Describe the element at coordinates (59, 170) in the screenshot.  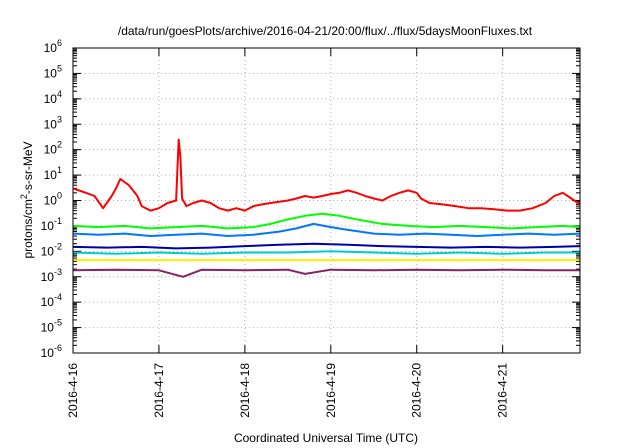
I see `y-tick-exponent: 1` at that location.